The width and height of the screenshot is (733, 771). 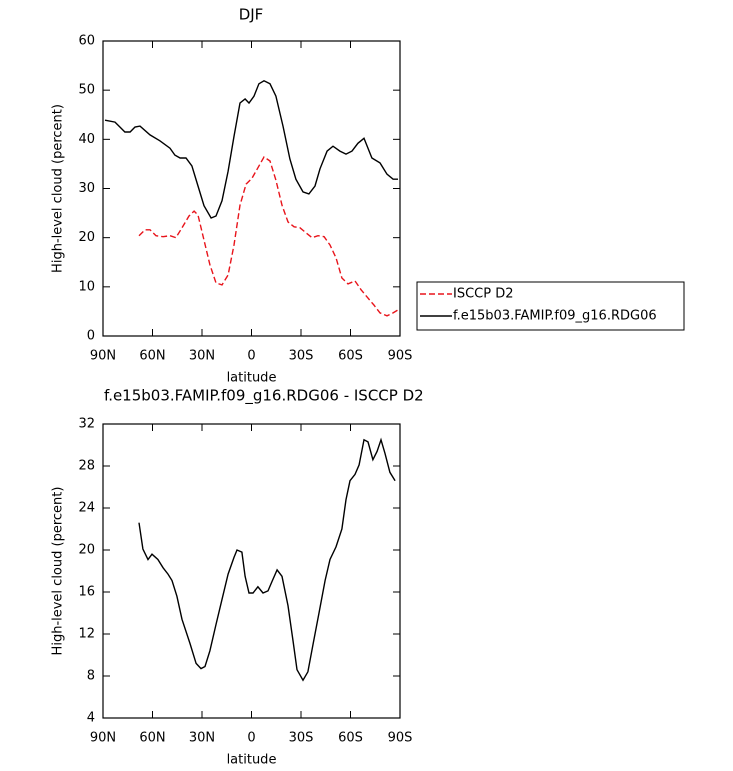 I want to click on legend-box, so click(x=550, y=306).